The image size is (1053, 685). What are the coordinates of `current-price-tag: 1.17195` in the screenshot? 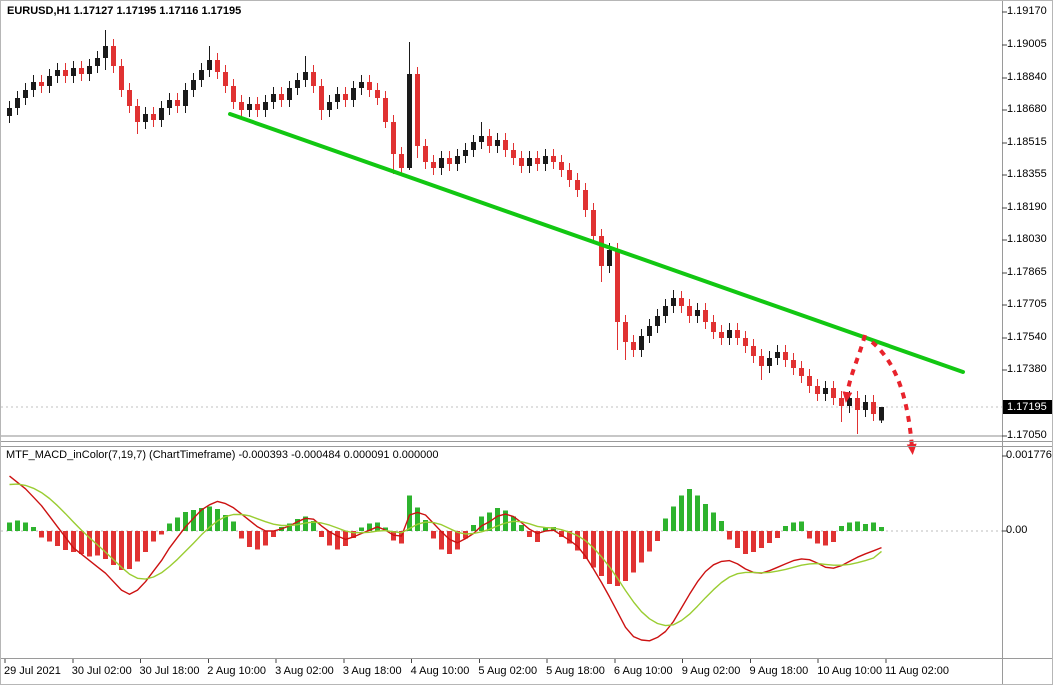 It's located at (1027, 407).